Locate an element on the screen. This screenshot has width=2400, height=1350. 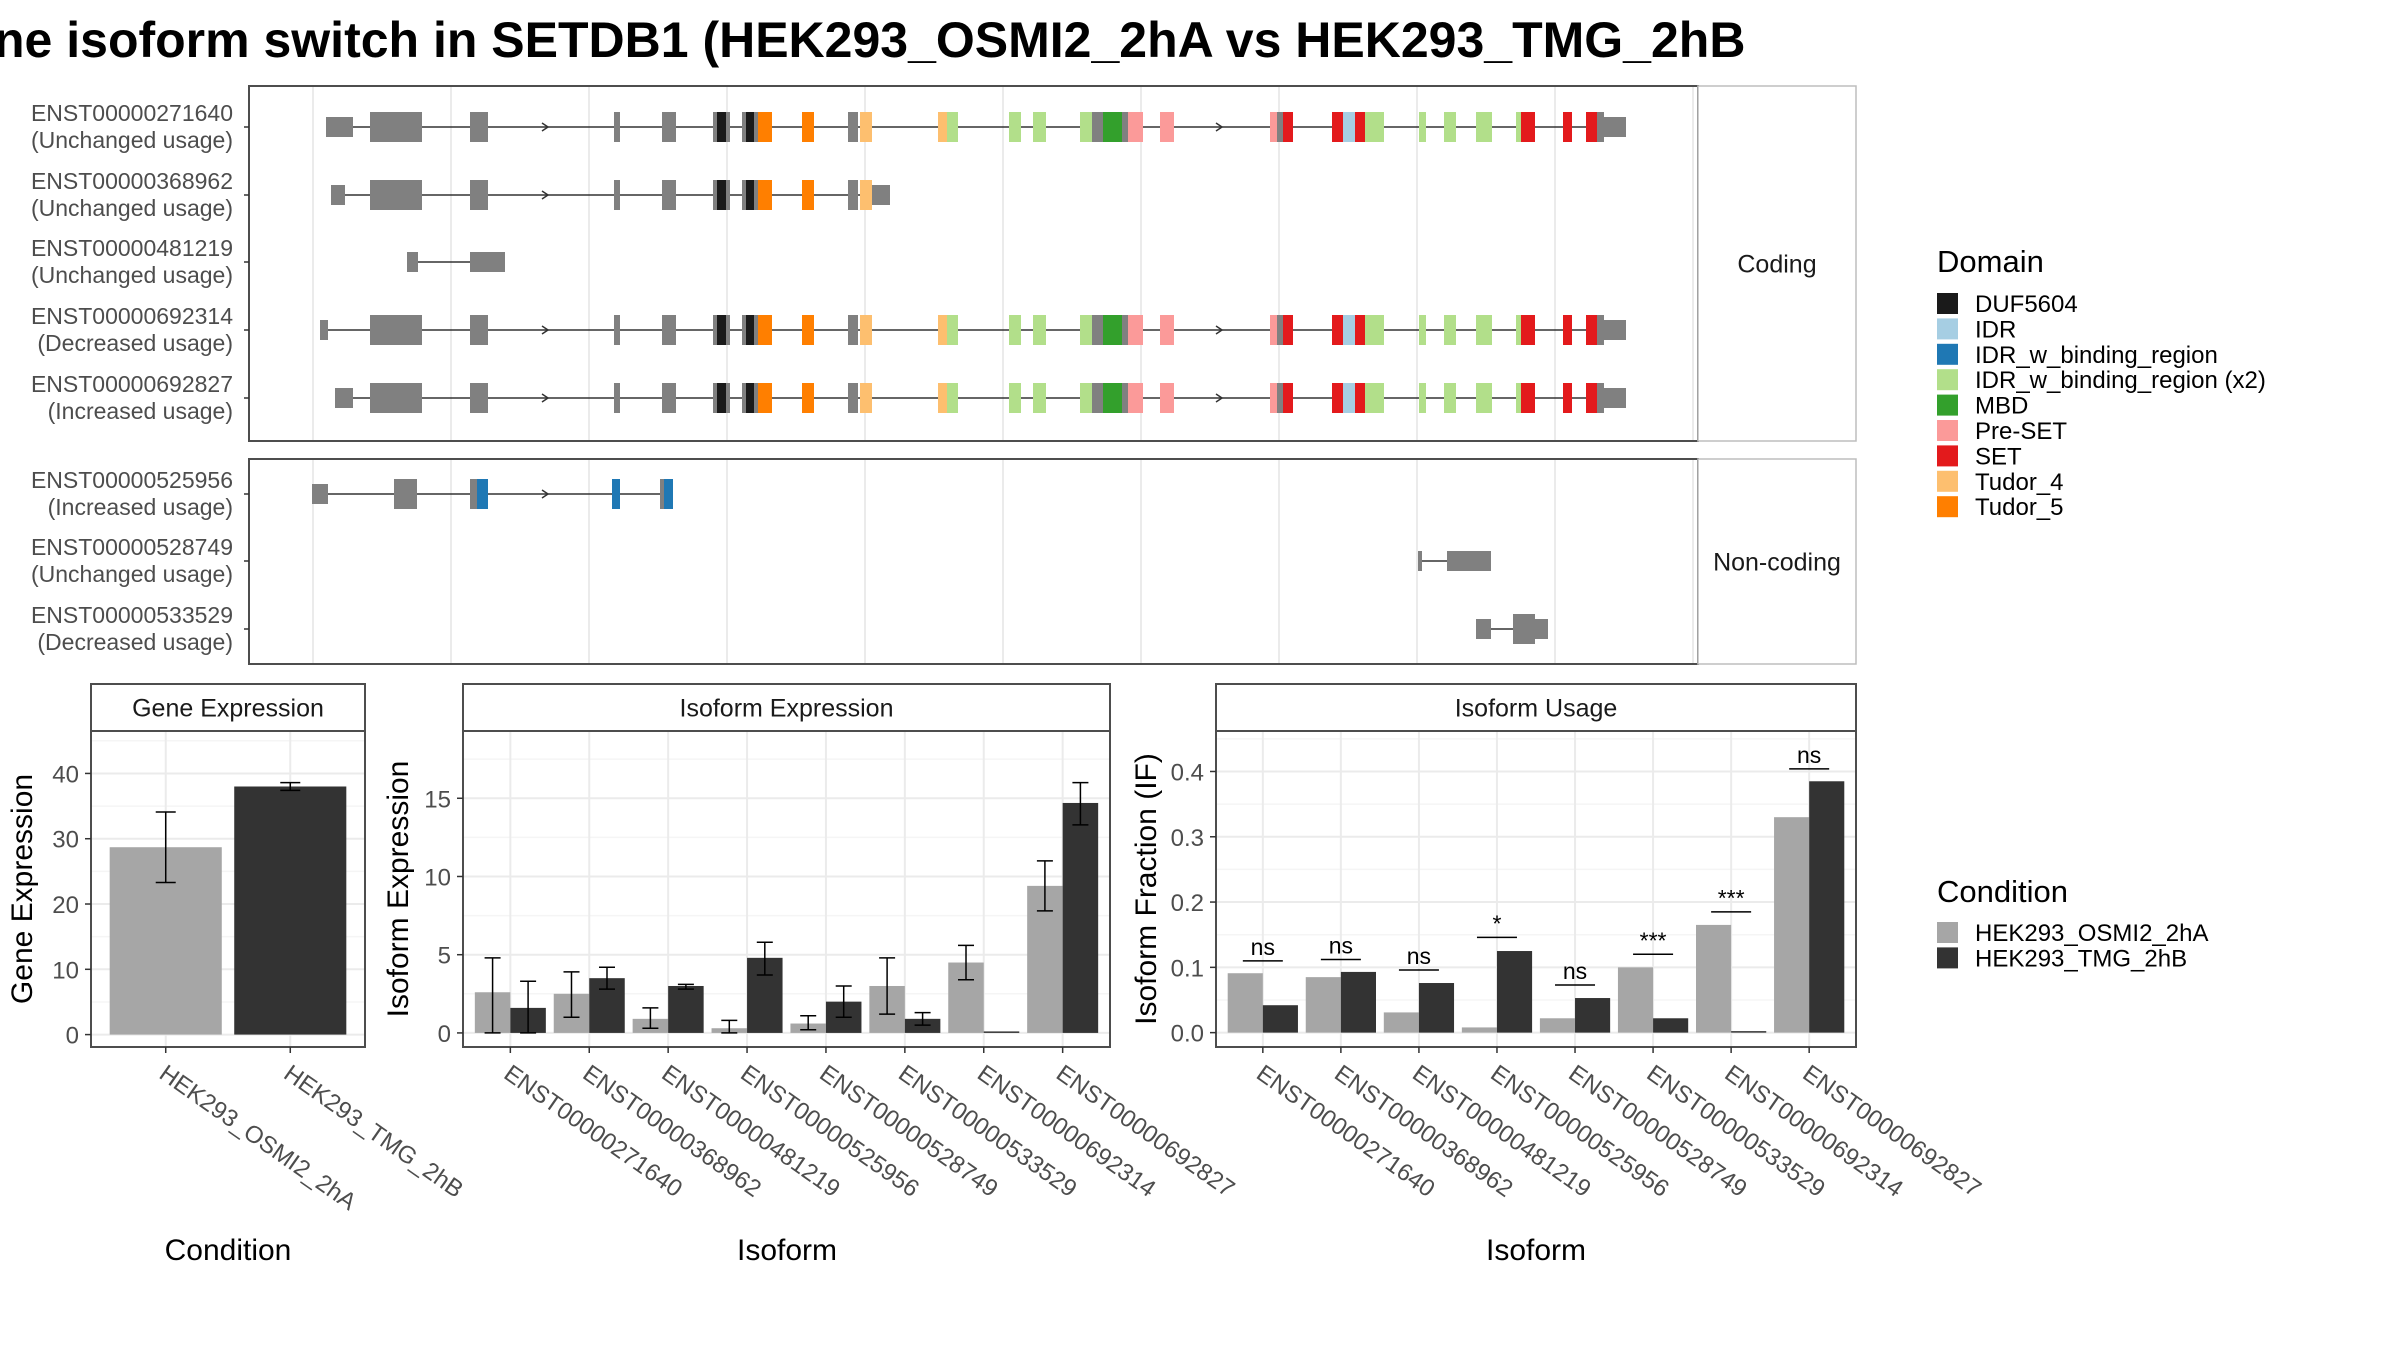
condition-legend-label: HEK293_TMG_2hB is located at coordinates (2081, 958).